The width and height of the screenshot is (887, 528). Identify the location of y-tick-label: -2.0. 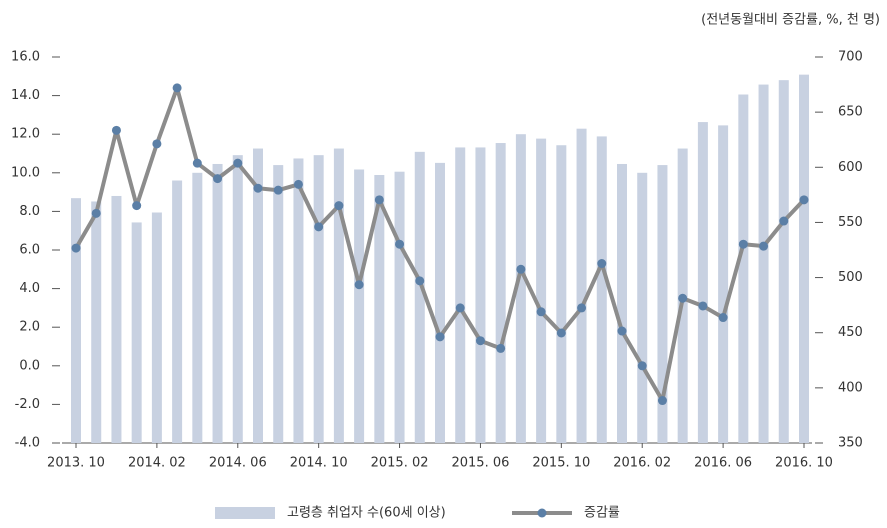
(27, 404).